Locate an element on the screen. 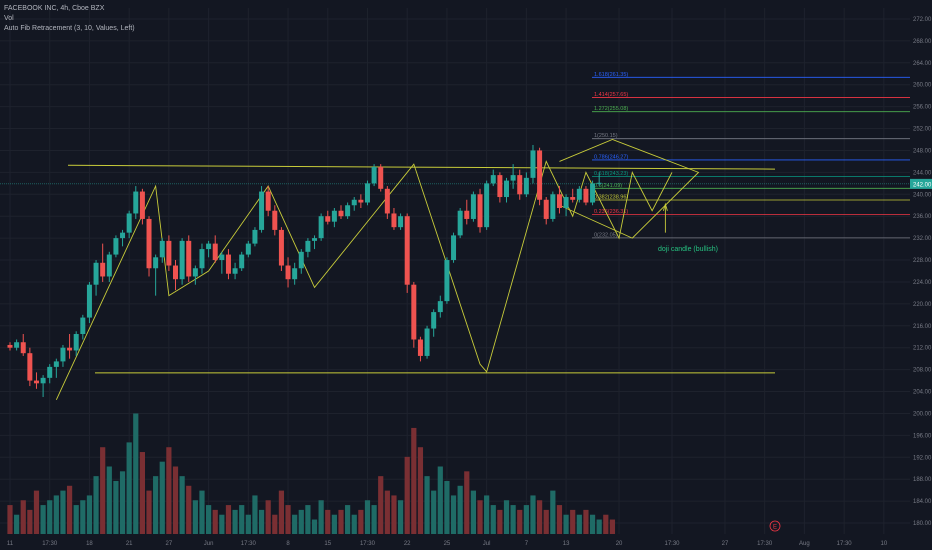 The width and height of the screenshot is (932, 550). time-tick-label: 17:30 is located at coordinates (672, 544).